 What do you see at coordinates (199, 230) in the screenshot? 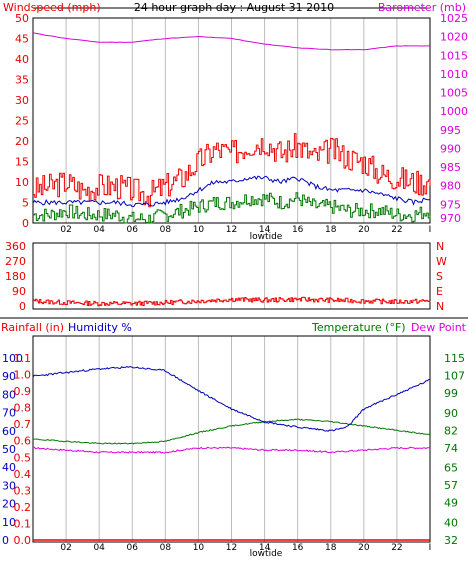
I see `top-x-tick-label: 10` at bounding box center [199, 230].